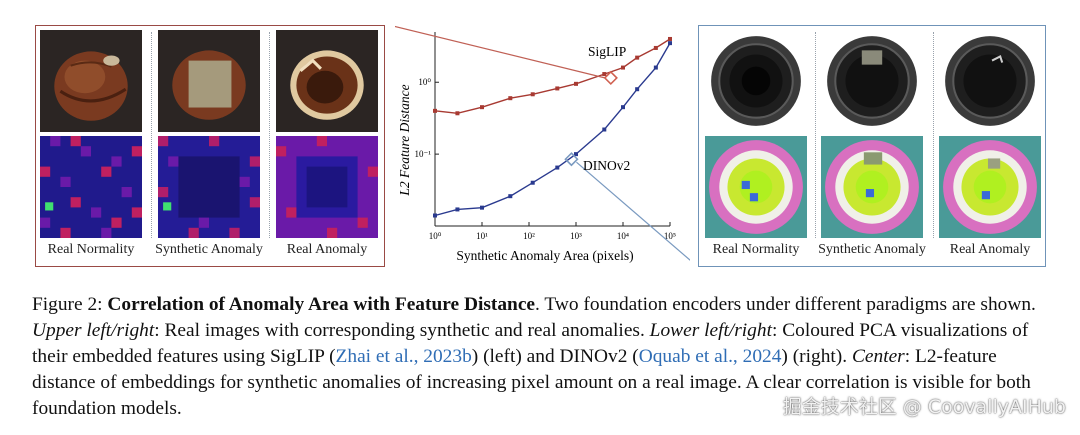 The width and height of the screenshot is (1080, 435). Describe the element at coordinates (872, 249) in the screenshot. I see `right-caption-synthetic-anomaly: Synthetic Anomaly` at that location.